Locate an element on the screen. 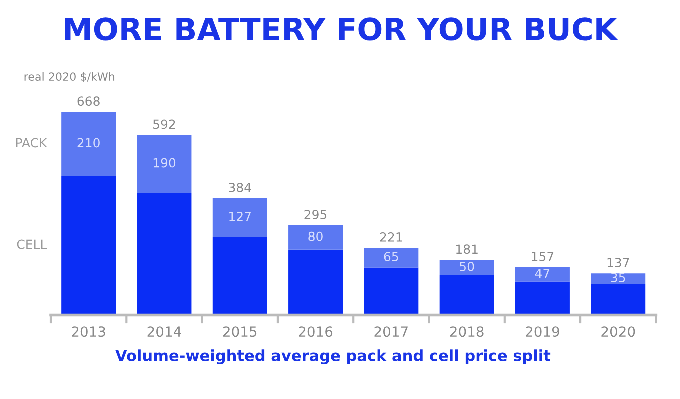 The image size is (680, 399). total-label: 668 is located at coordinates (89, 101).